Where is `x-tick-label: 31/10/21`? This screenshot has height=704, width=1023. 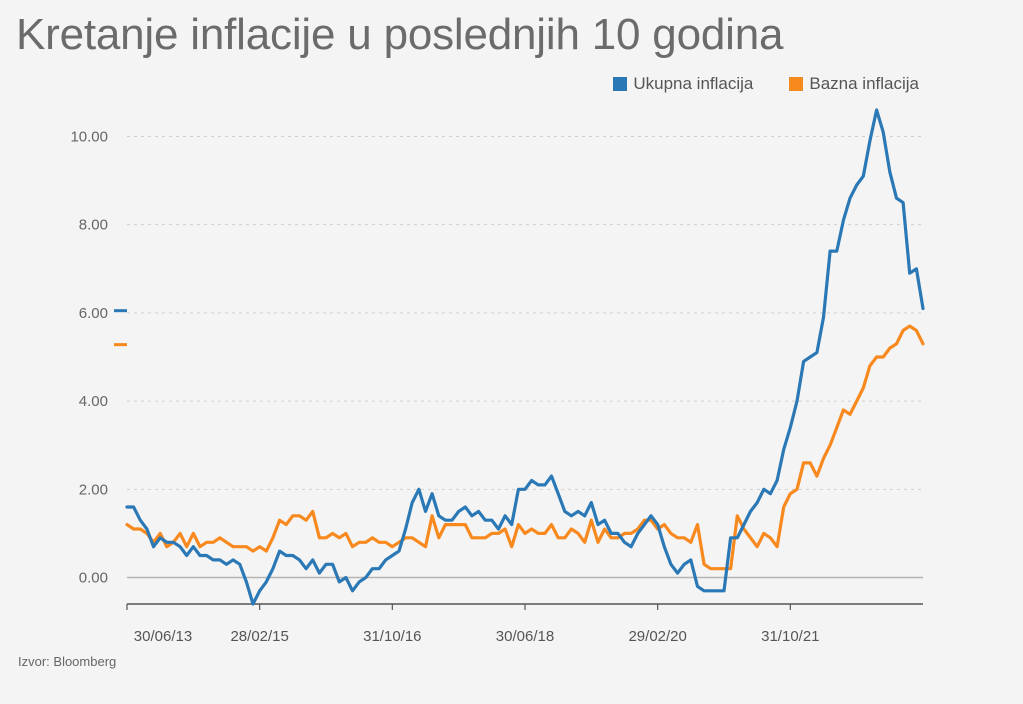
x-tick-label: 31/10/21 is located at coordinates (790, 636).